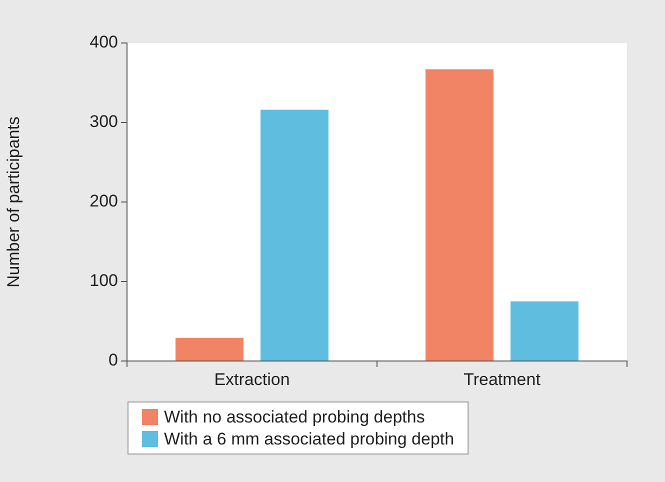 Image resolution: width=665 pixels, height=482 pixels. I want to click on y-tick-label: 300, so click(104, 122).